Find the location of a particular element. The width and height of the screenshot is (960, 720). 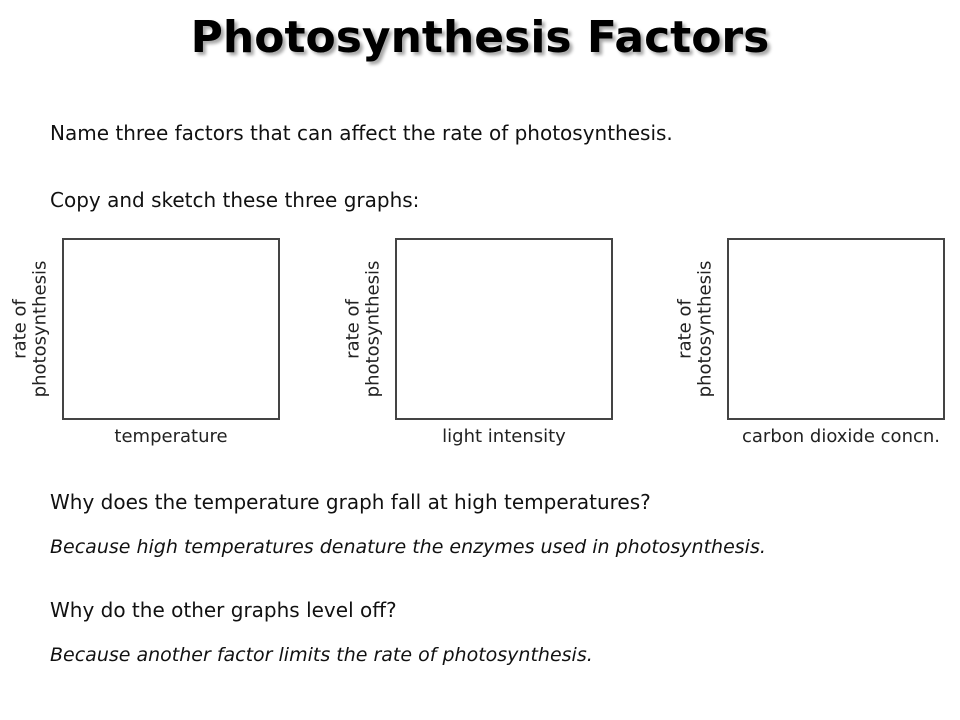

x-axis-label: light intensity is located at coordinates (504, 436).